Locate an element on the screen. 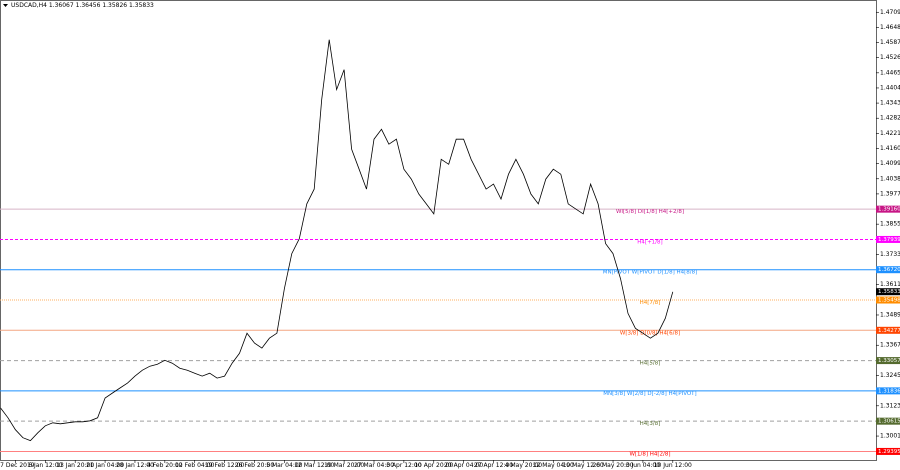  level-label: H4[5/8] is located at coordinates (650, 364).